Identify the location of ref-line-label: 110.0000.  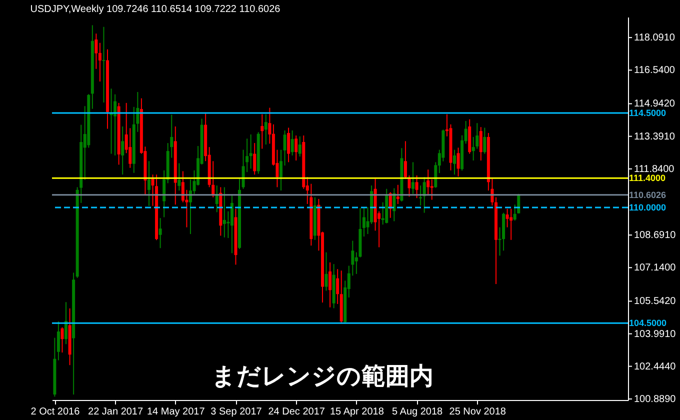
(647, 207).